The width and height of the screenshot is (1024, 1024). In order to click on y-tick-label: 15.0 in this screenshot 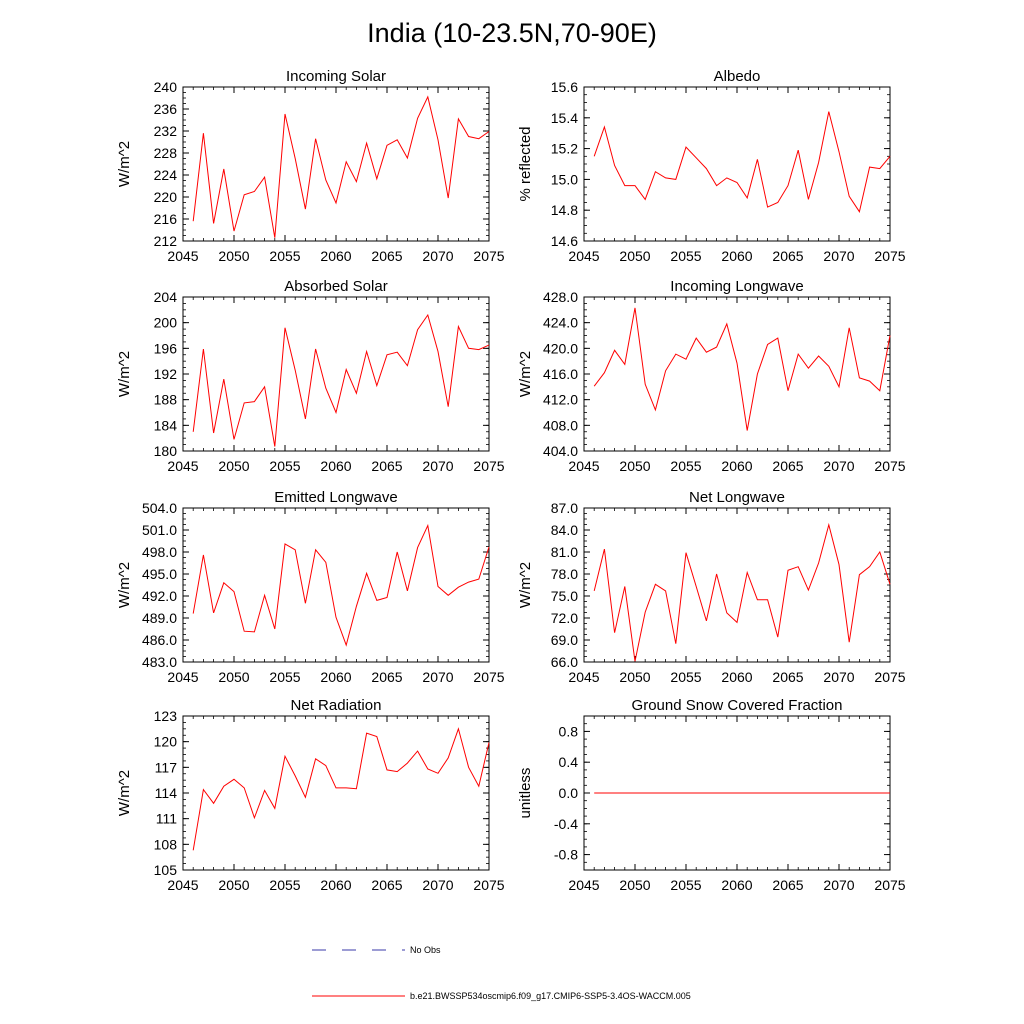, I will do `click(564, 179)`.